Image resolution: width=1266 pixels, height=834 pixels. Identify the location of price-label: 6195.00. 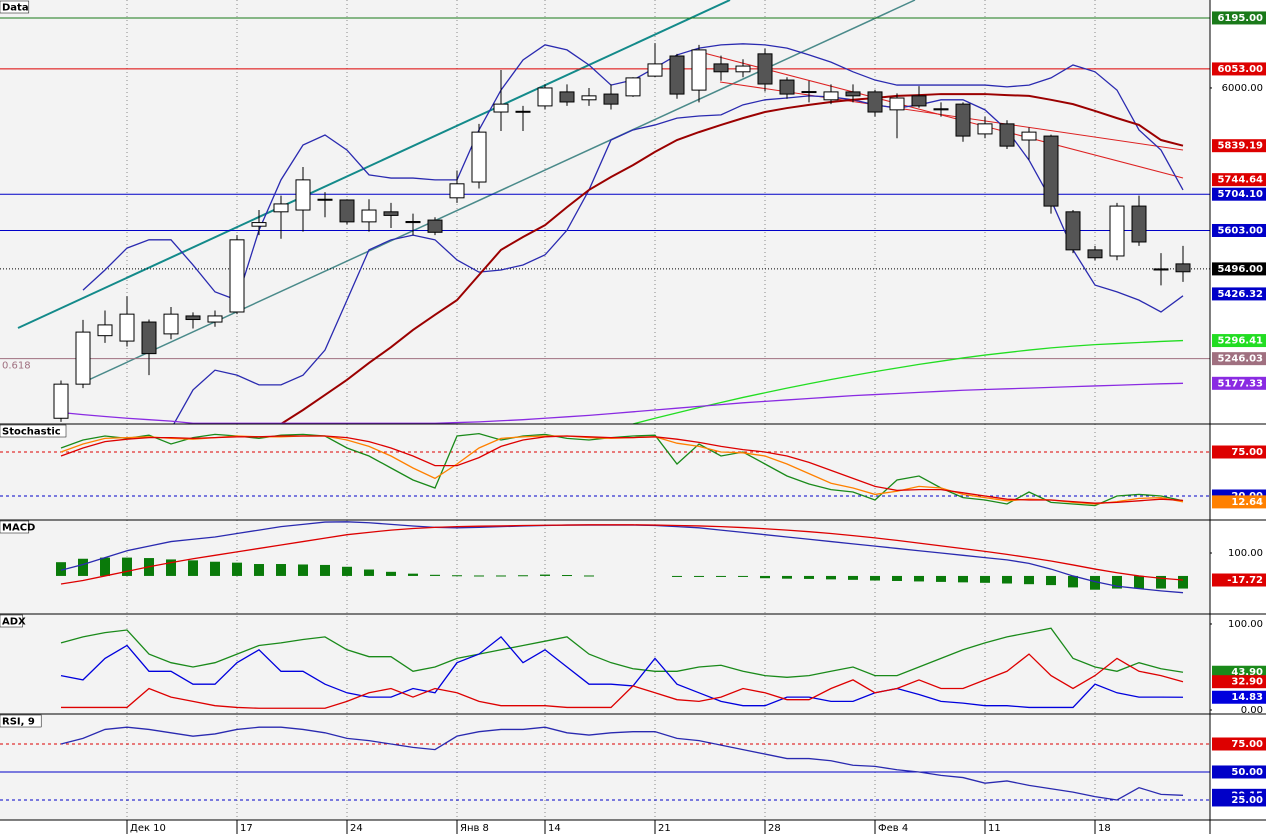
(1240, 18).